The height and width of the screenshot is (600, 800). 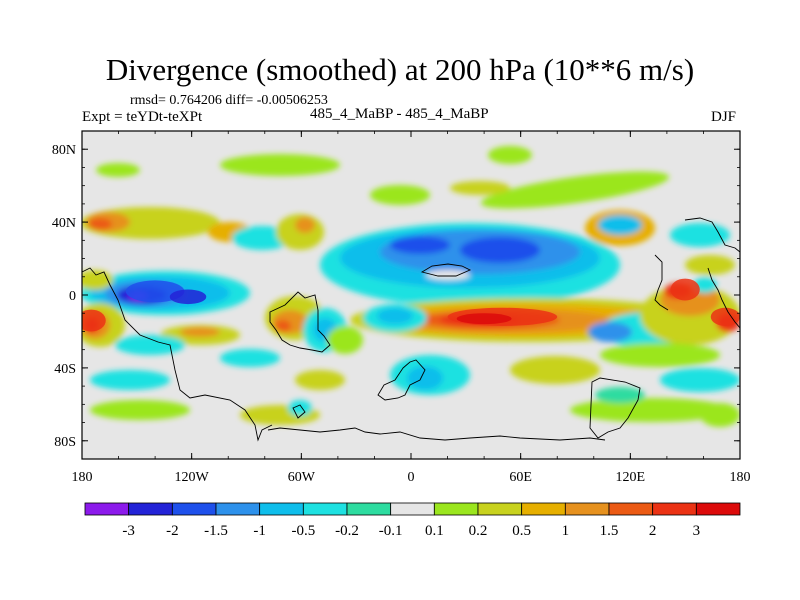 I want to click on colorbar-label: -0.1, so click(x=391, y=531).